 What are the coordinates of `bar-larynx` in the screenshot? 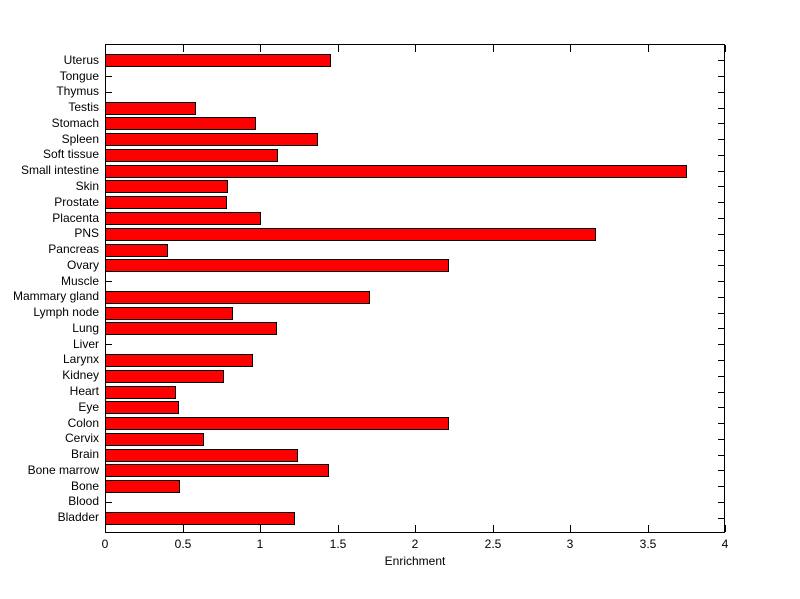 It's located at (179, 360).